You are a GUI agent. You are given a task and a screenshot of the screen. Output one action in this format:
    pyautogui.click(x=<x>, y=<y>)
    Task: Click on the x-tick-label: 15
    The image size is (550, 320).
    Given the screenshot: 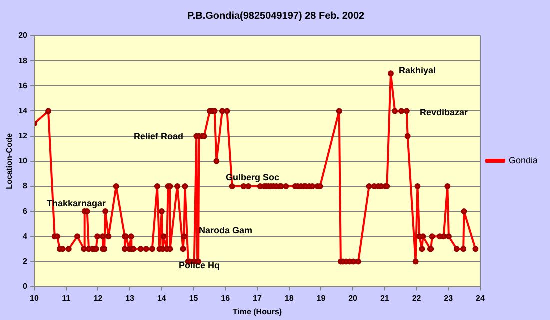 What is the action you would take?
    pyautogui.click(x=194, y=298)
    